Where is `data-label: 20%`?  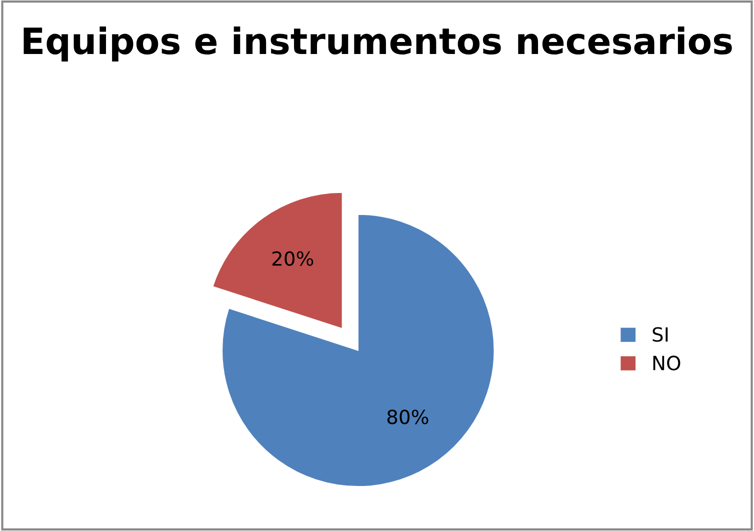 data-label: 20% is located at coordinates (293, 258).